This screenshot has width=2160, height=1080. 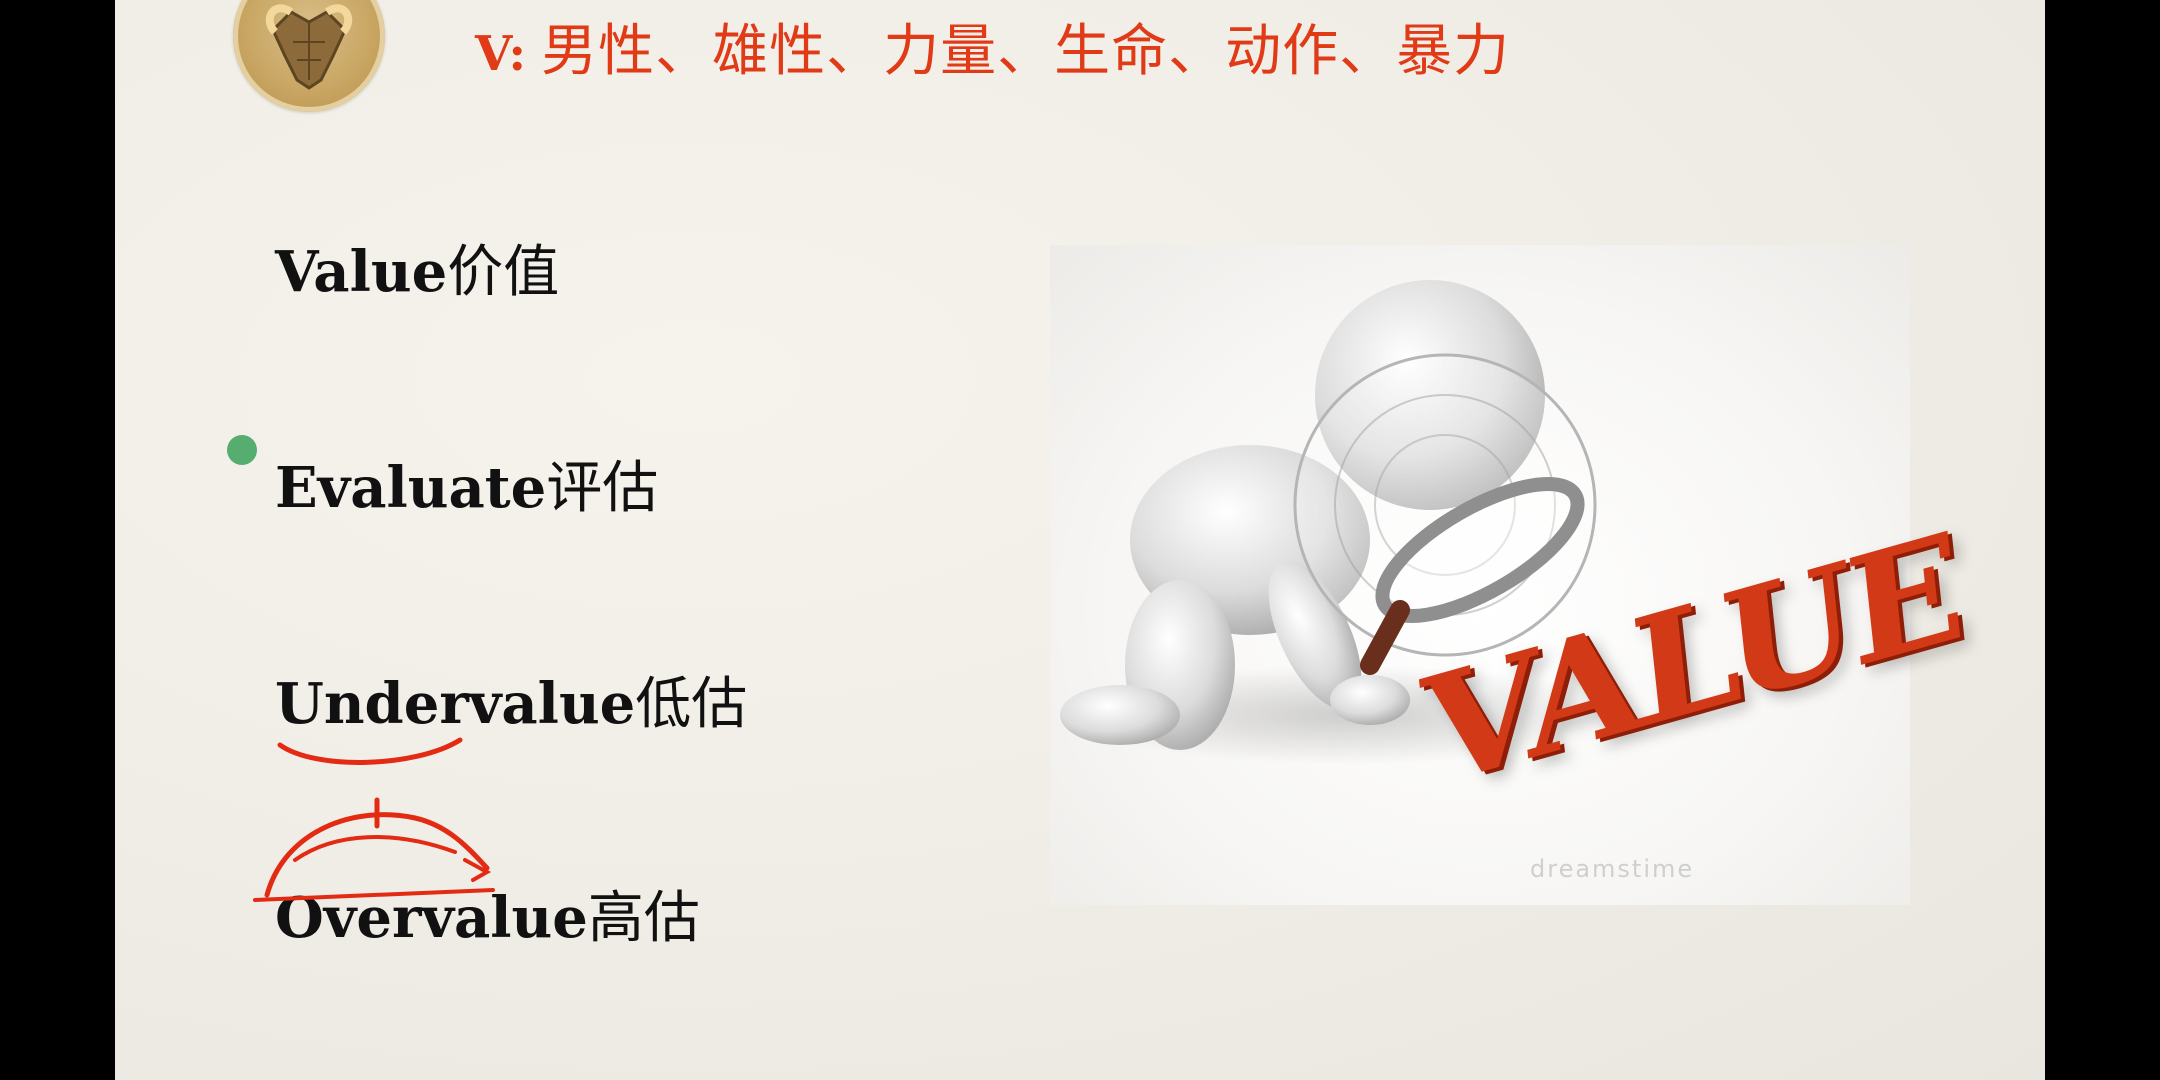 What do you see at coordinates (455, 704) in the screenshot?
I see `term-english: Undervalue` at bounding box center [455, 704].